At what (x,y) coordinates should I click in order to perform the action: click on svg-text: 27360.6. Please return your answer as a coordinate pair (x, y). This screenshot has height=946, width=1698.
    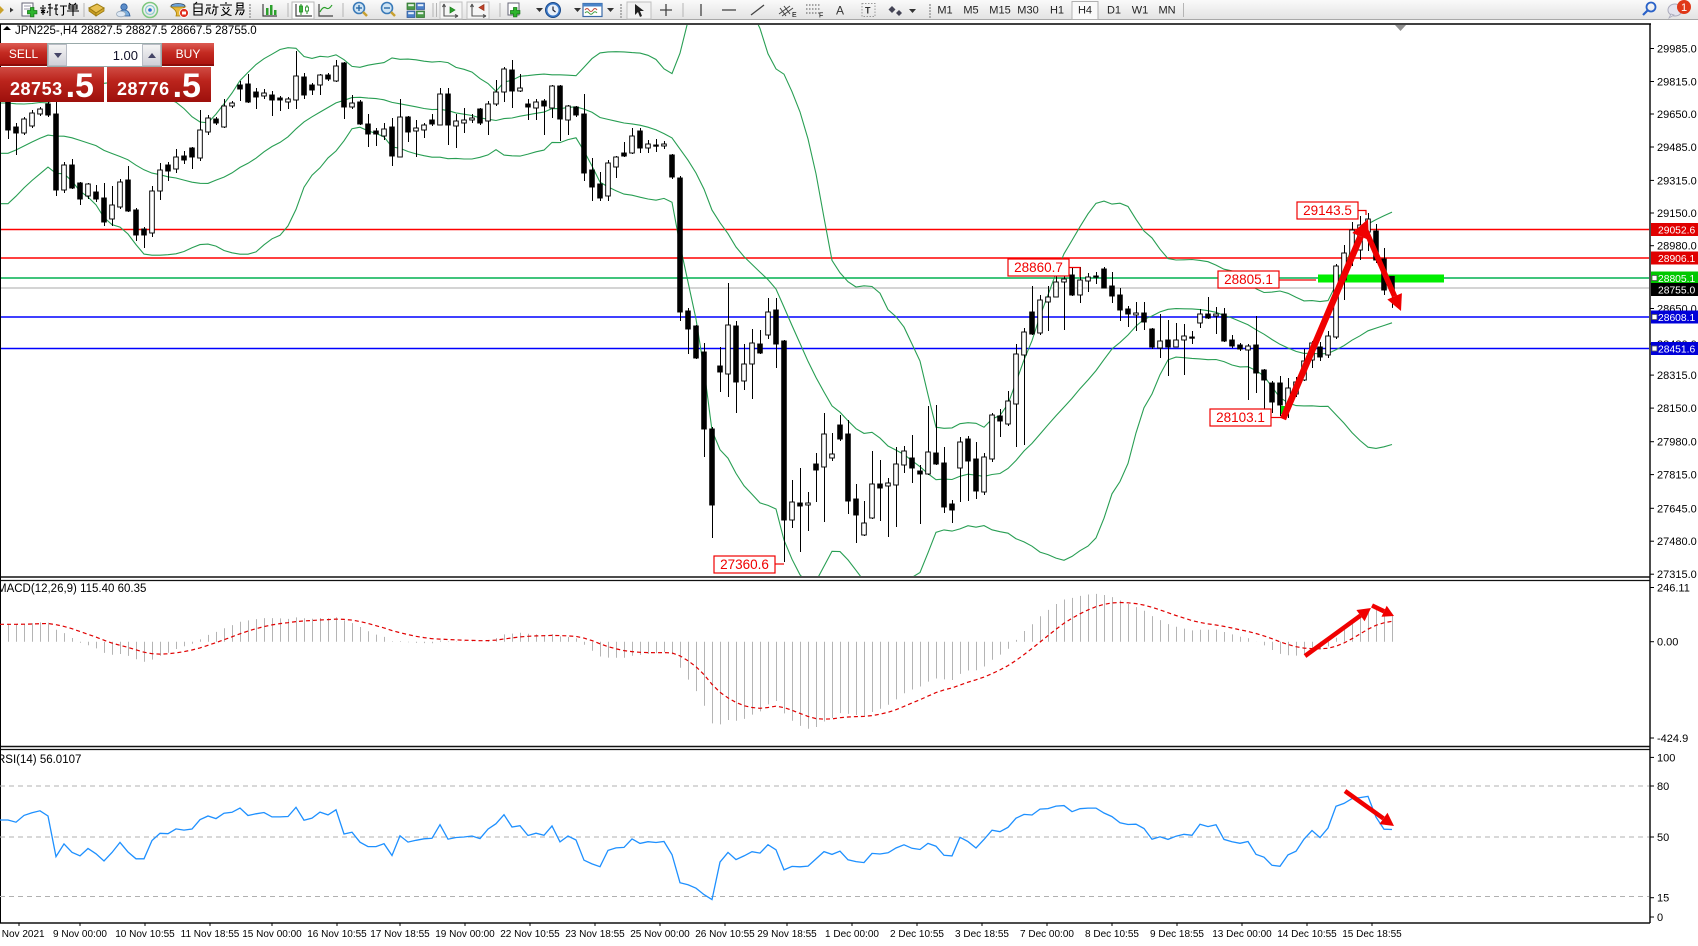
    Looking at the image, I should click on (744, 564).